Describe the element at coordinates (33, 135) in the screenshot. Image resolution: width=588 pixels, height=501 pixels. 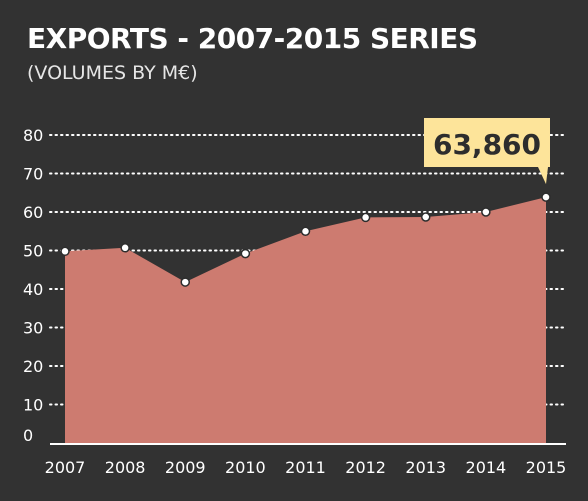
I see `y-tick-label-80: 80` at that location.